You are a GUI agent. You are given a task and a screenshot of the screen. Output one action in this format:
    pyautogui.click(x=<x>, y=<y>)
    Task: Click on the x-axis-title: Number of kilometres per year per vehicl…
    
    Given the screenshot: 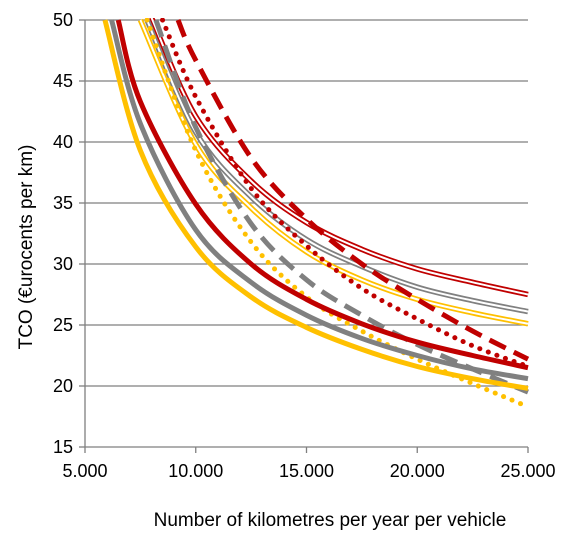 What is the action you would take?
    pyautogui.click(x=330, y=520)
    